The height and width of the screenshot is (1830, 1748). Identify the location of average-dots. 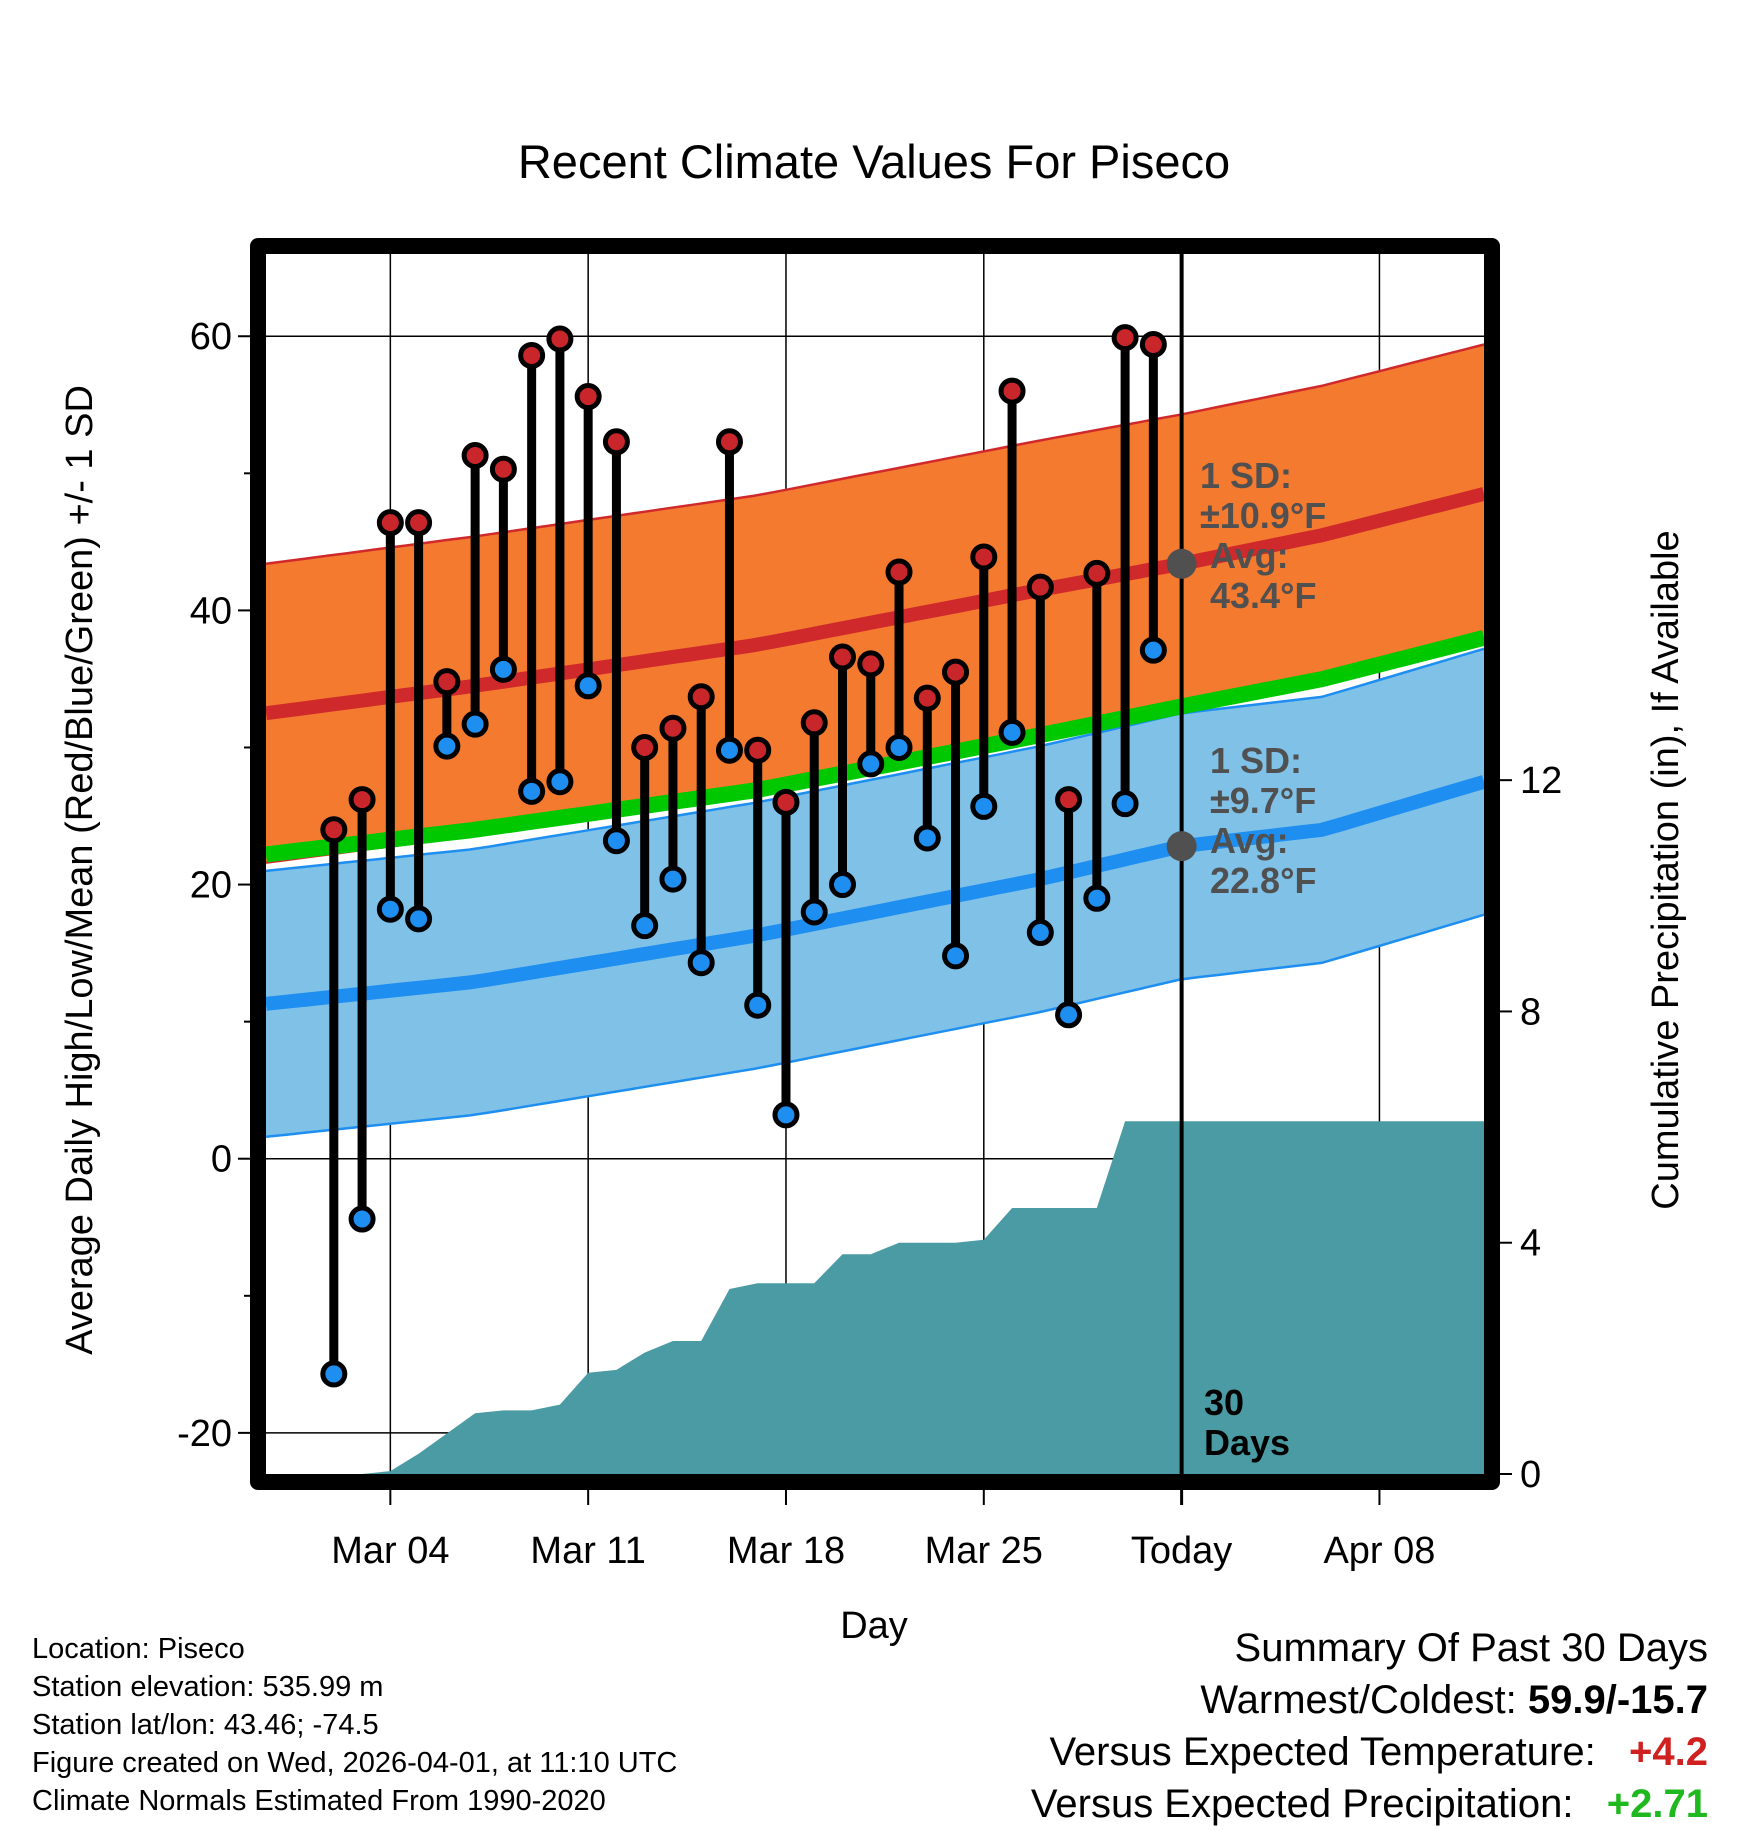
(1181, 705).